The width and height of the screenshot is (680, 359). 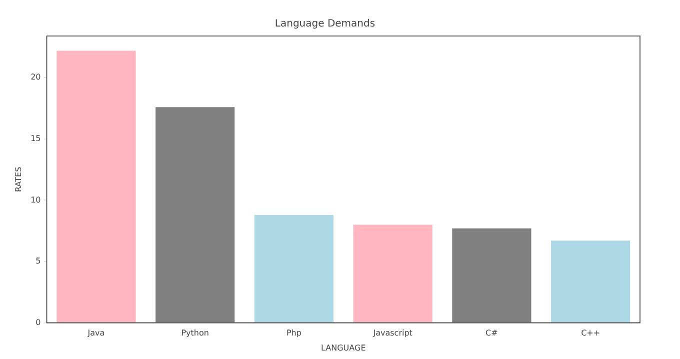 I want to click on y-tick-label: 20, so click(x=35, y=77).